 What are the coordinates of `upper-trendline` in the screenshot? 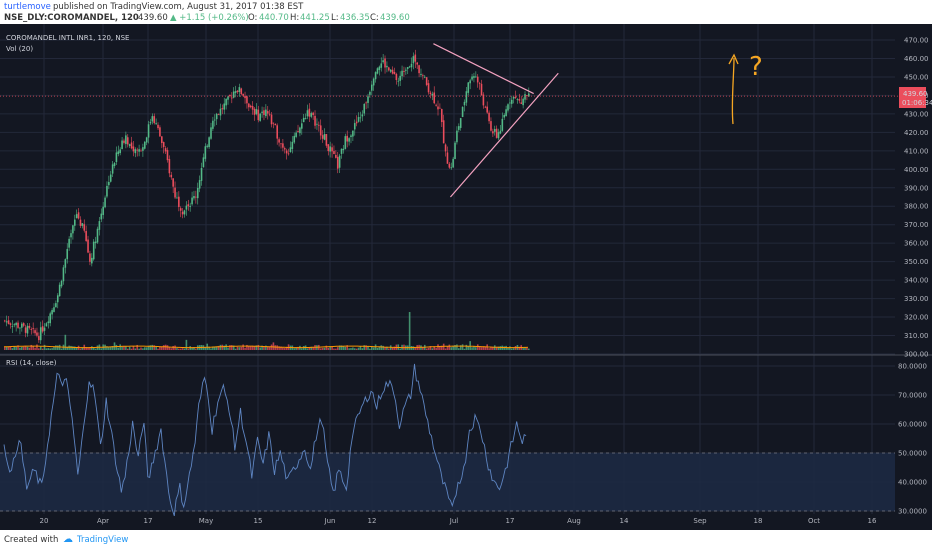 It's located at (483, 69).